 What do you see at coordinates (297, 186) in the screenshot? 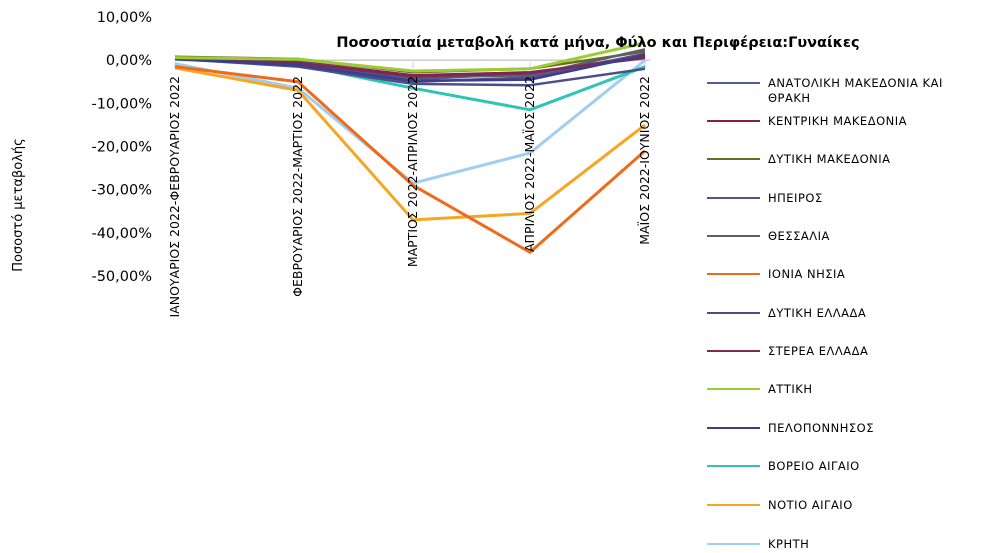
I see `x-tick-label: ΦΕΒΡΟΥΑΡΙΟΣ 2022-ΜΑΡΤΙΟΣ 2022` at bounding box center [297, 186].